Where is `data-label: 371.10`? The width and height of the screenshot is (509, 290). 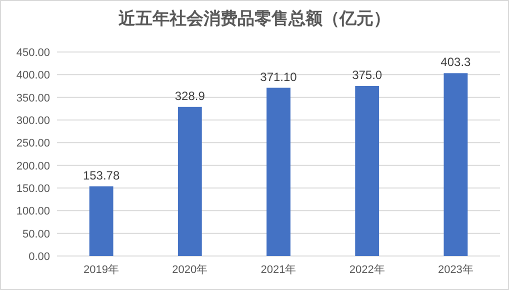 data-label: 371.10 is located at coordinates (279, 77).